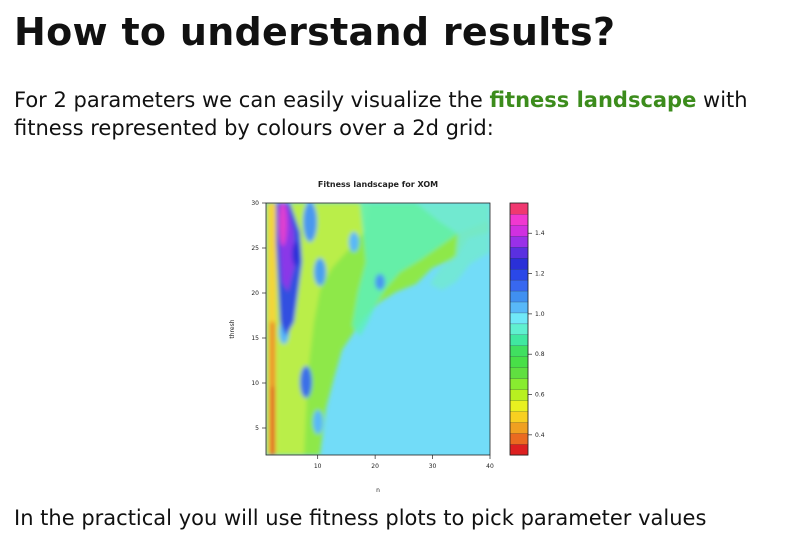 This screenshot has width=786, height=553. Describe the element at coordinates (490, 466) in the screenshot. I see `x-tick-label: 40` at that location.